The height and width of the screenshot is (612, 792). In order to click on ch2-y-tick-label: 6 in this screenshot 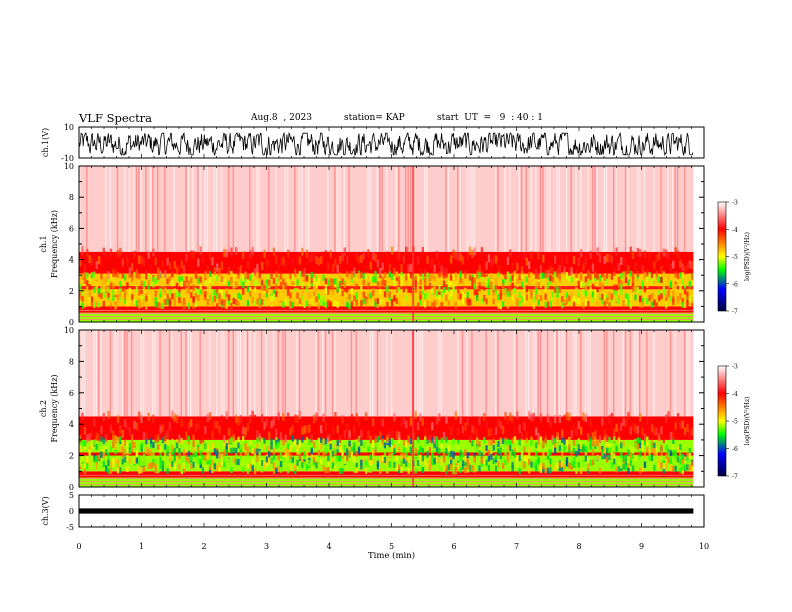, I will do `click(71, 393)`.